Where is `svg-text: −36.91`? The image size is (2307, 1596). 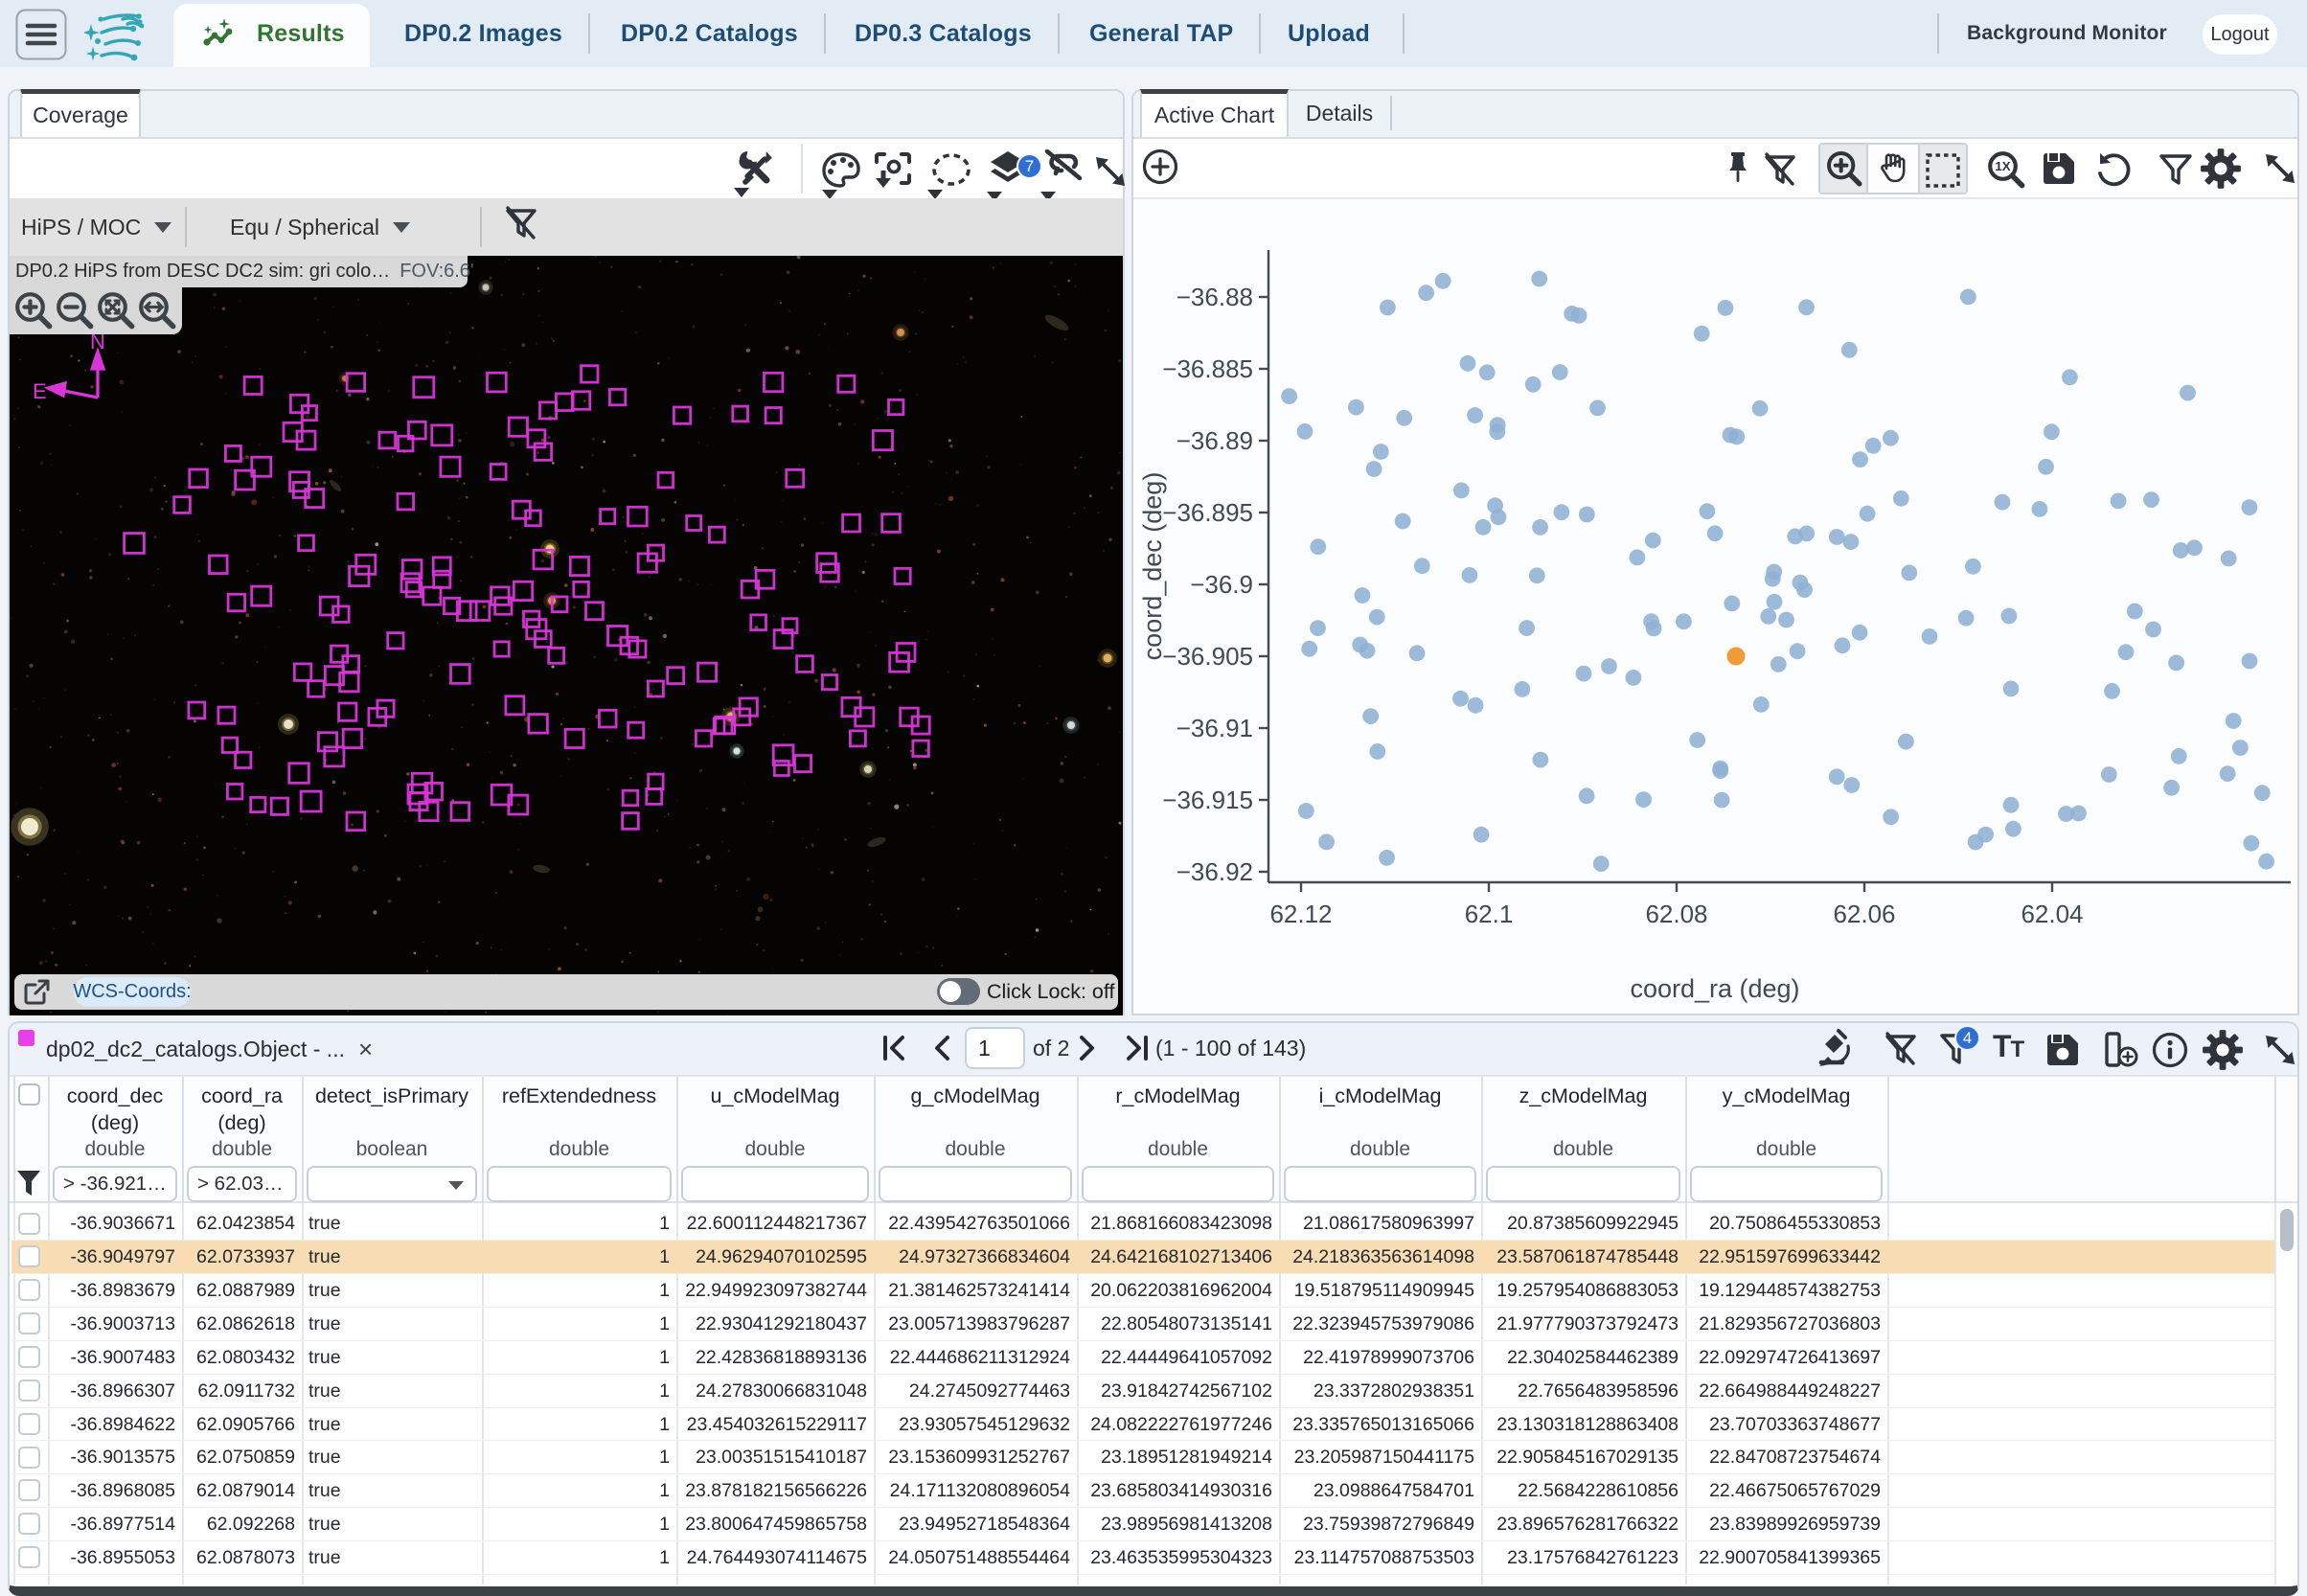
svg-text: −36.91 is located at coordinates (1214, 728).